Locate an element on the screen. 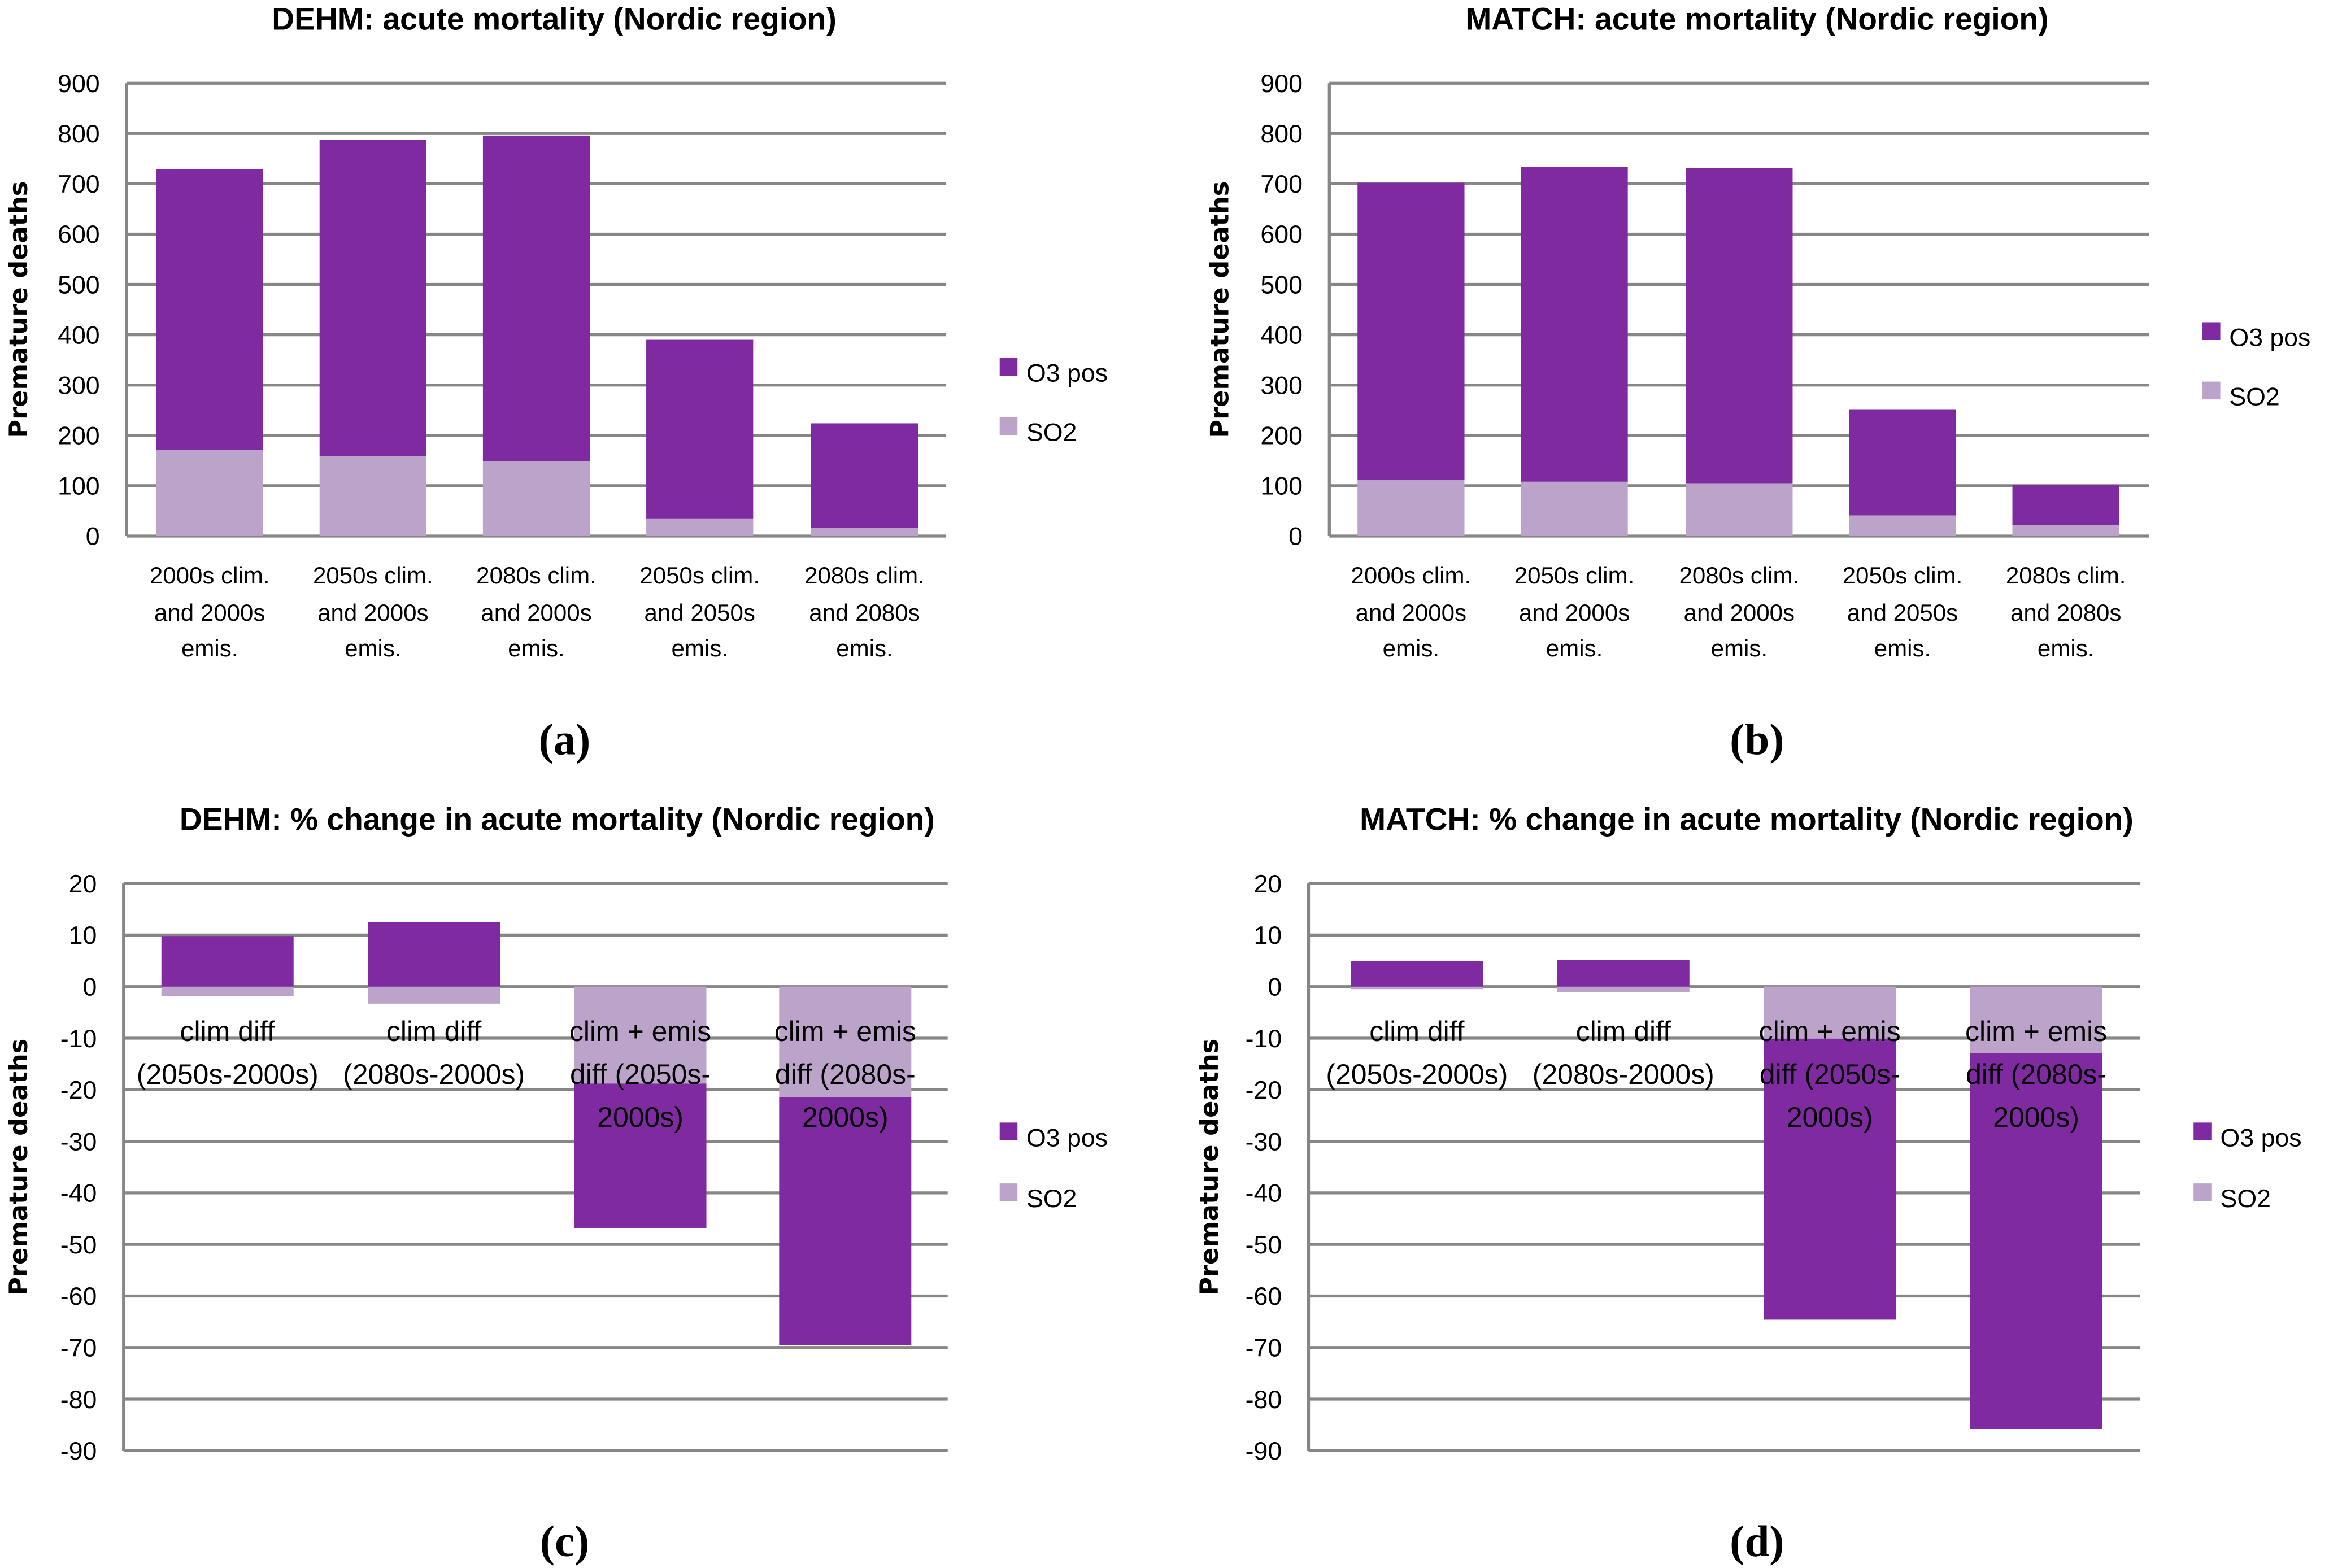 The image size is (2329, 1568). y-tick-label: 500 is located at coordinates (1281, 285).